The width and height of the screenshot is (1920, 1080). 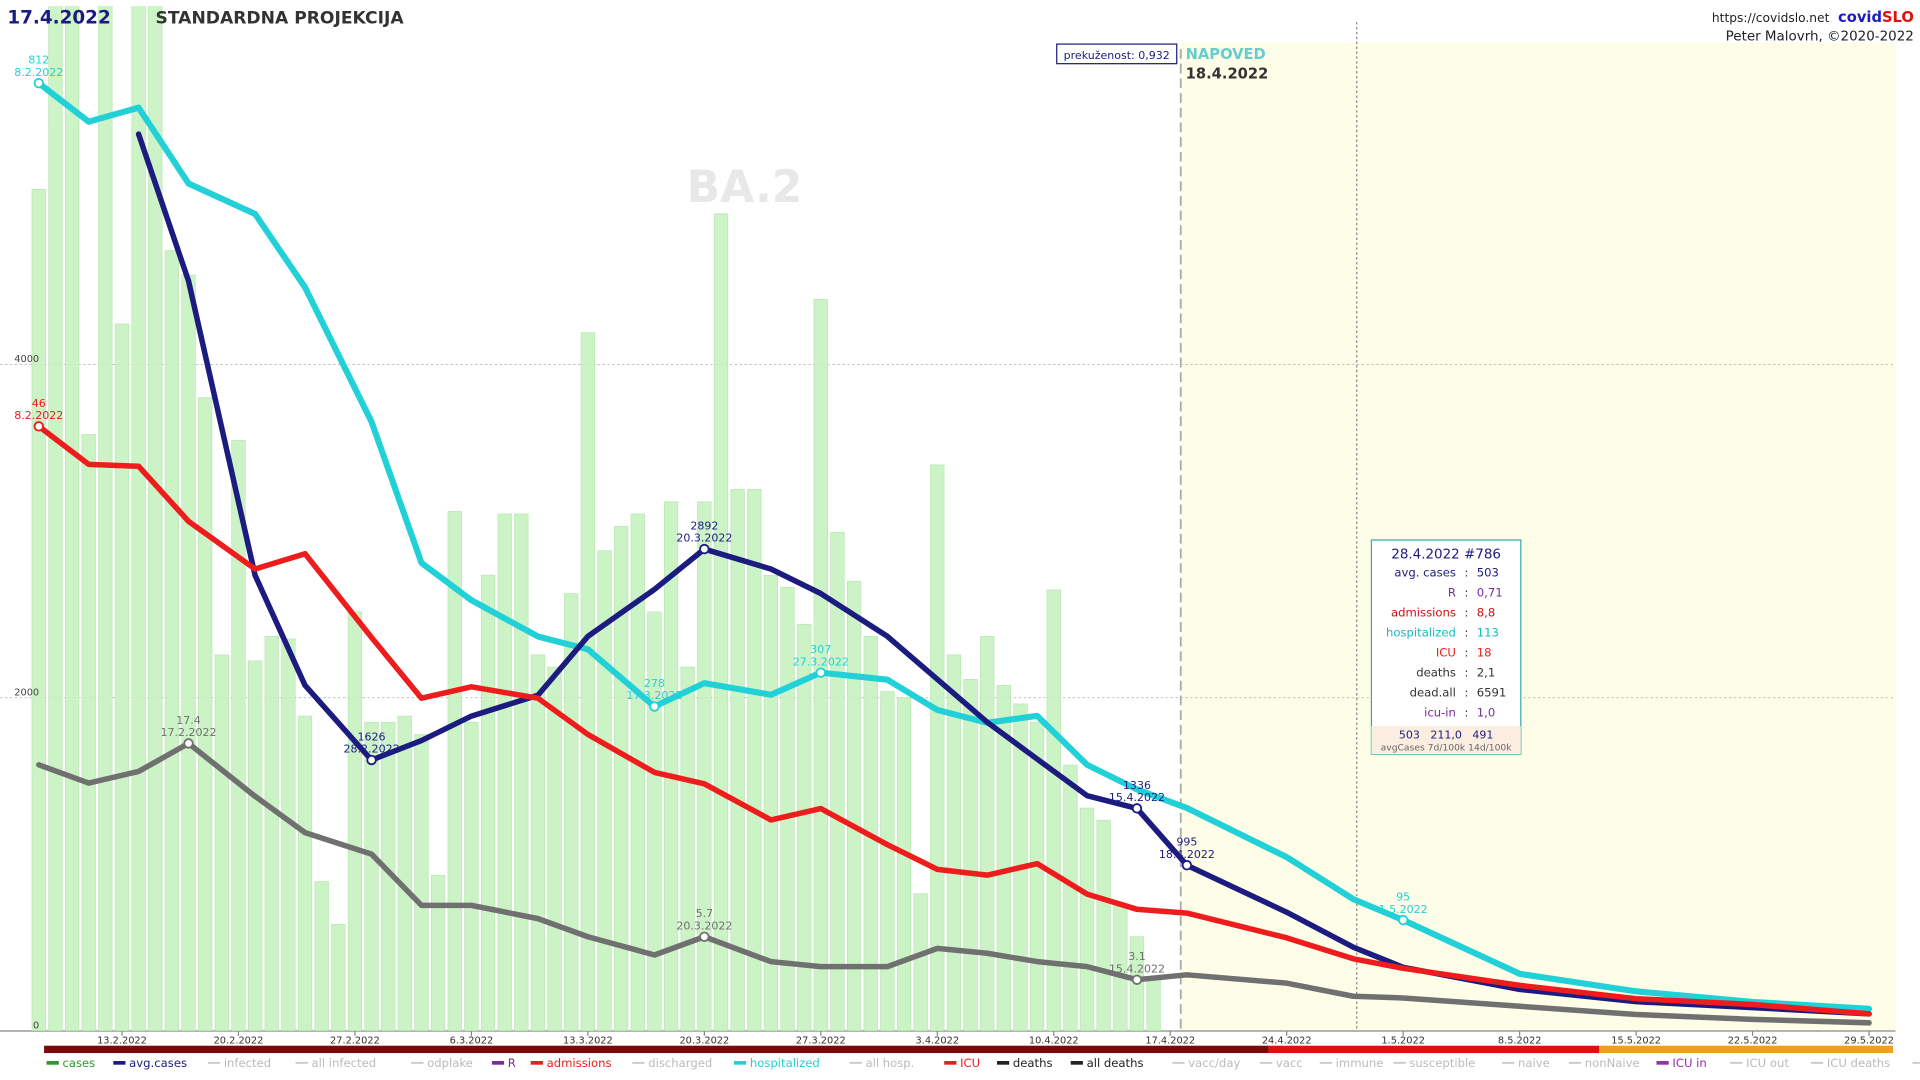 I want to click on report-date: 17.4.2022, so click(x=58, y=17).